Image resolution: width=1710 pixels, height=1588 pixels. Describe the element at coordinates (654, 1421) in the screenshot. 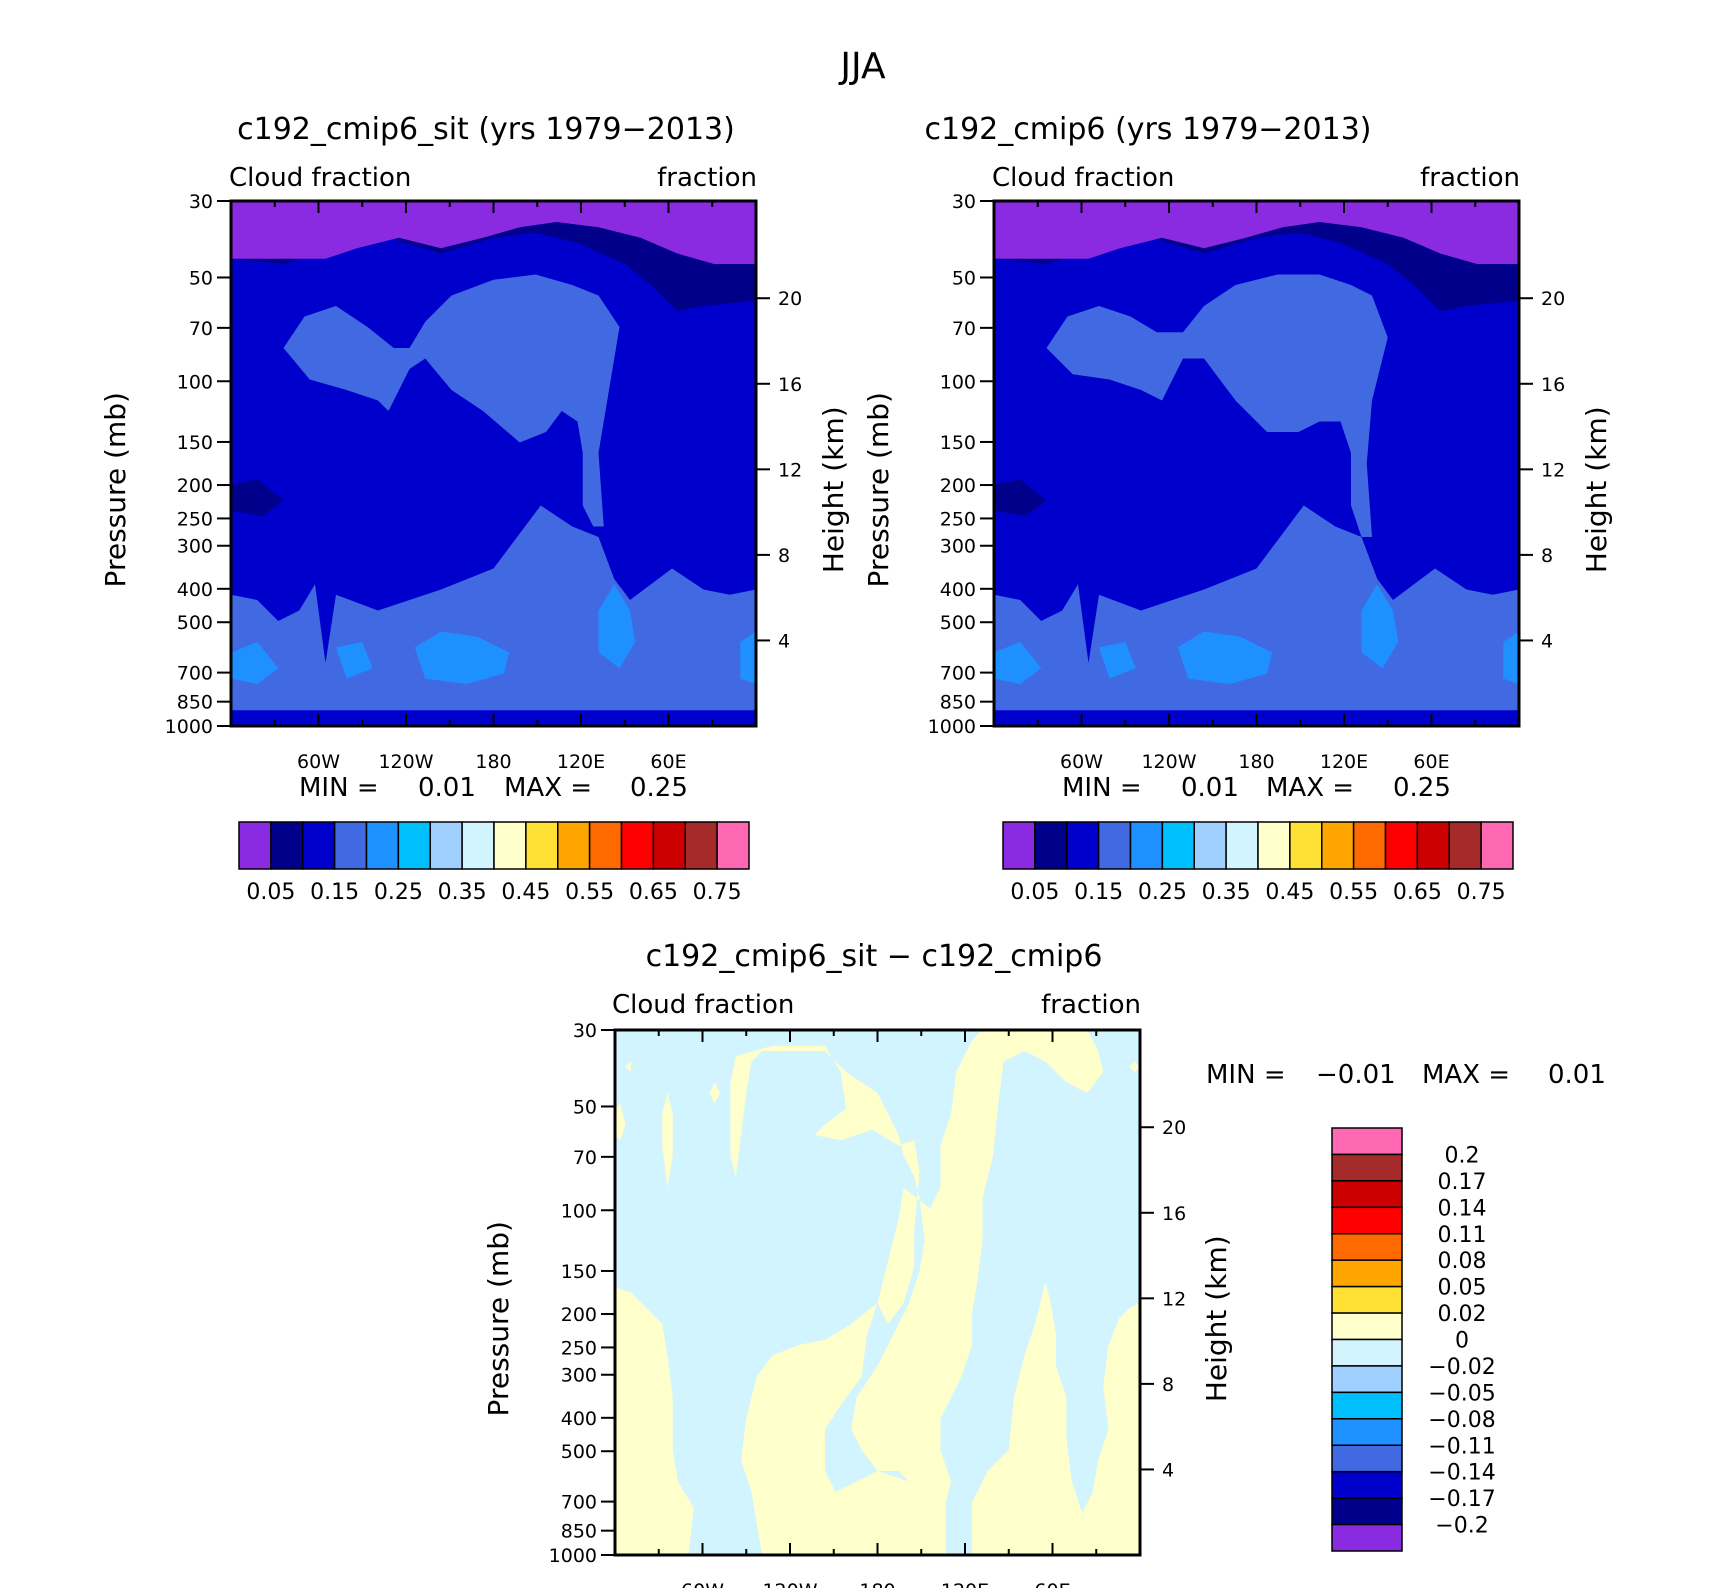

I see `contour-band-0-0.02-west` at that location.